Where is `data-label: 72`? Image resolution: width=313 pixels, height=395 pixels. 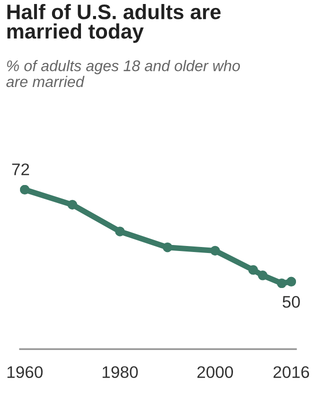
data-label: 72 is located at coordinates (21, 169).